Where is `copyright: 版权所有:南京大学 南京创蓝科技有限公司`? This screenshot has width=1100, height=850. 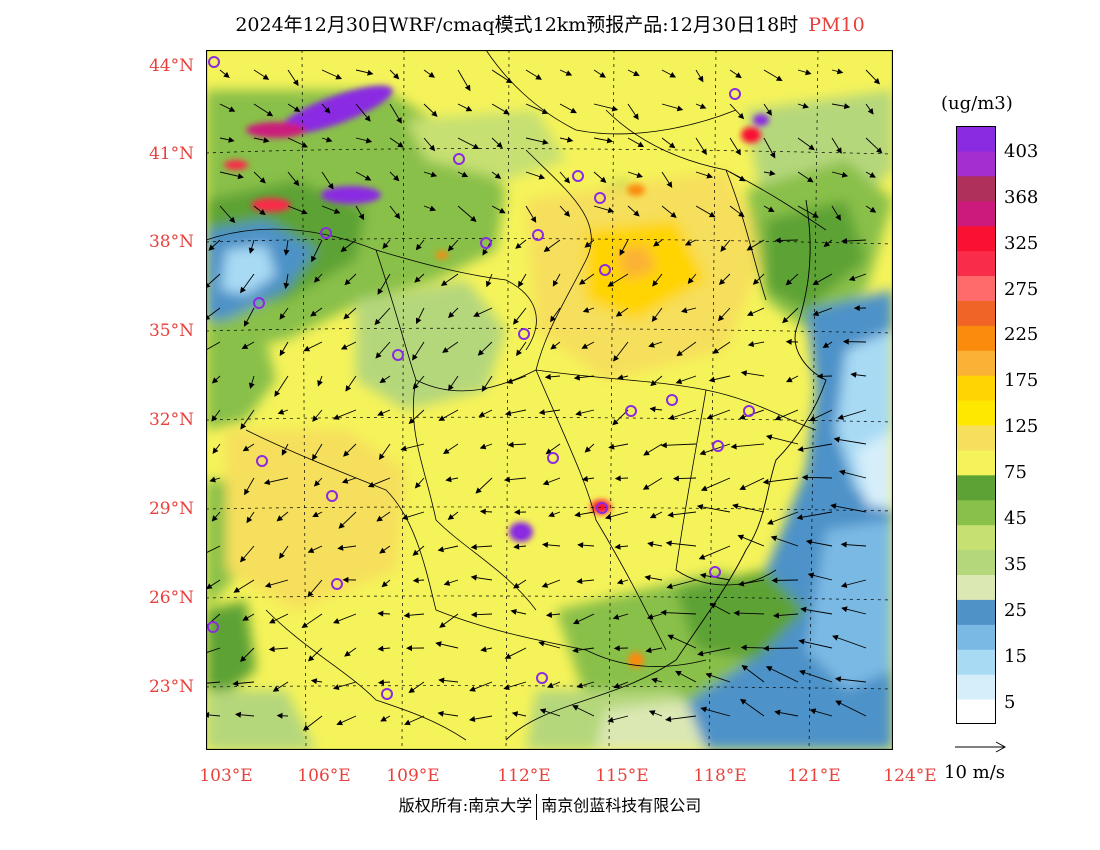
copyright: 版权所有:南京大学 南京创蓝科技有限公司 is located at coordinates (550, 806).